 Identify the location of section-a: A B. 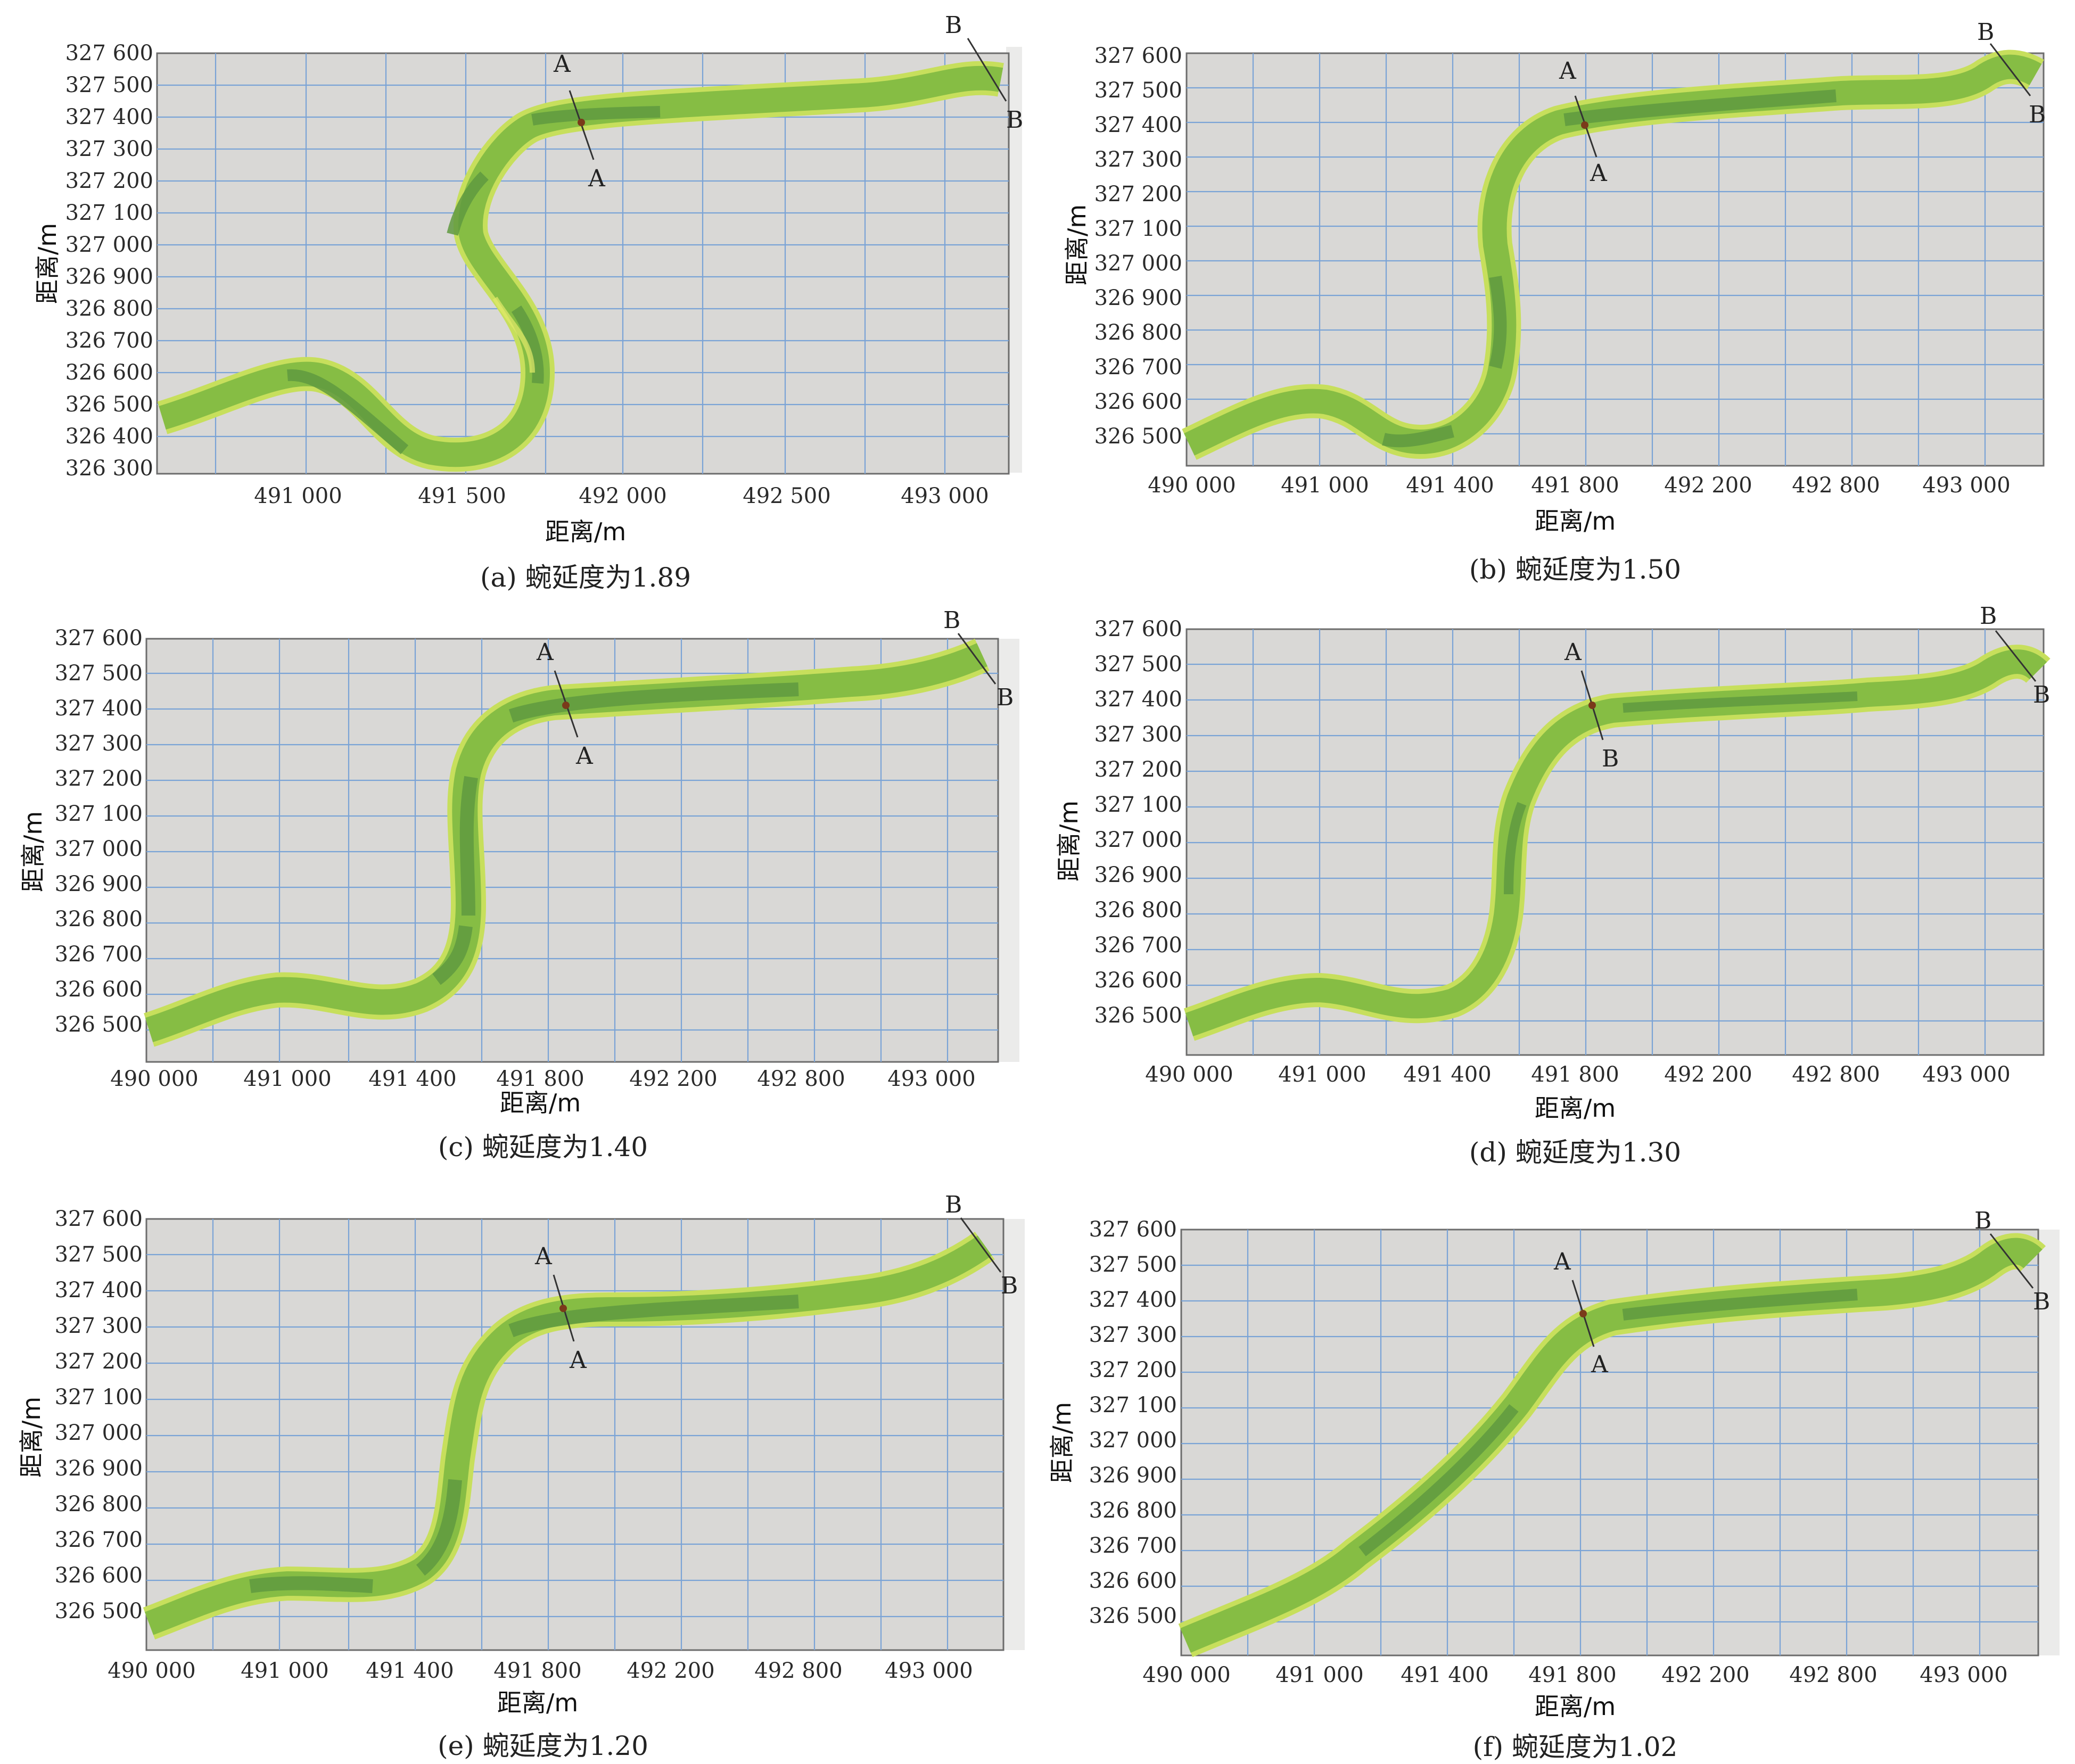
(1591, 706).